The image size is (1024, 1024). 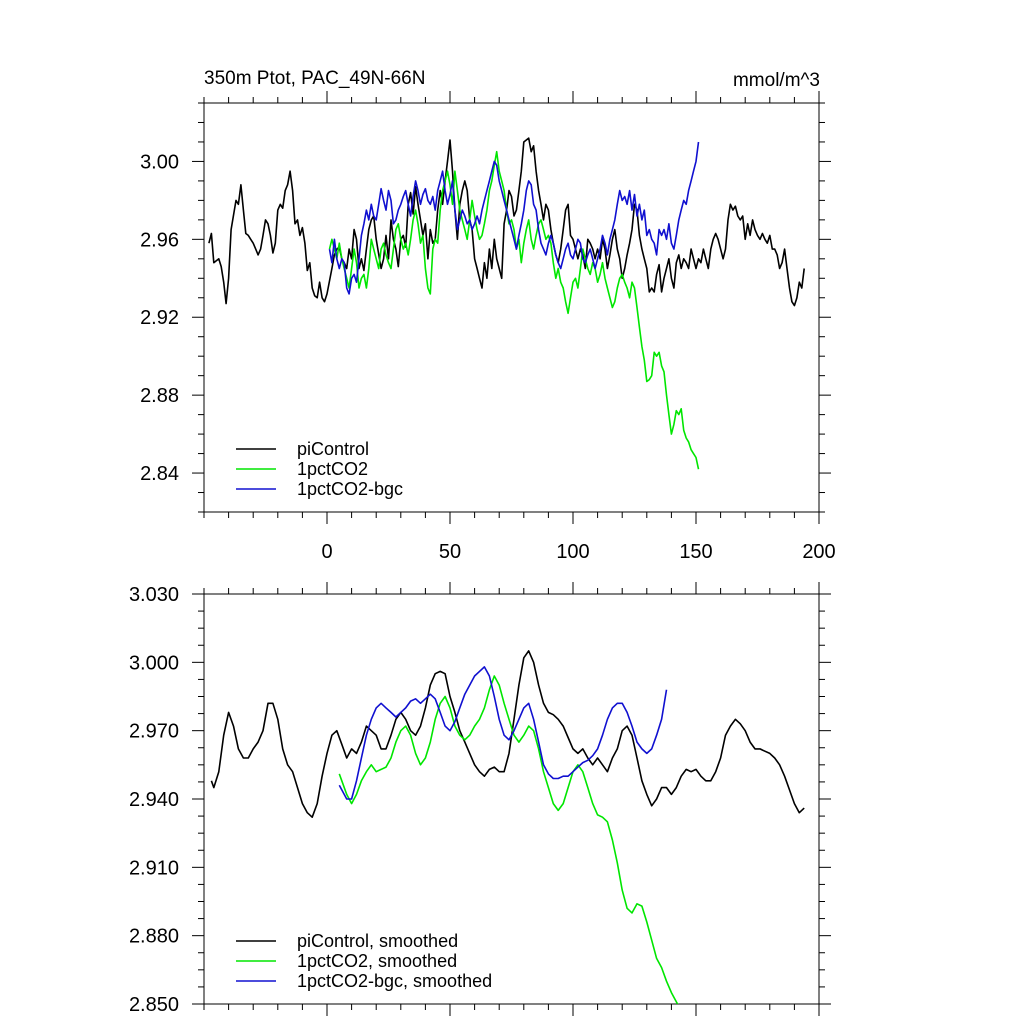 I want to click on series-line-1pctco2, so click(x=514, y=310).